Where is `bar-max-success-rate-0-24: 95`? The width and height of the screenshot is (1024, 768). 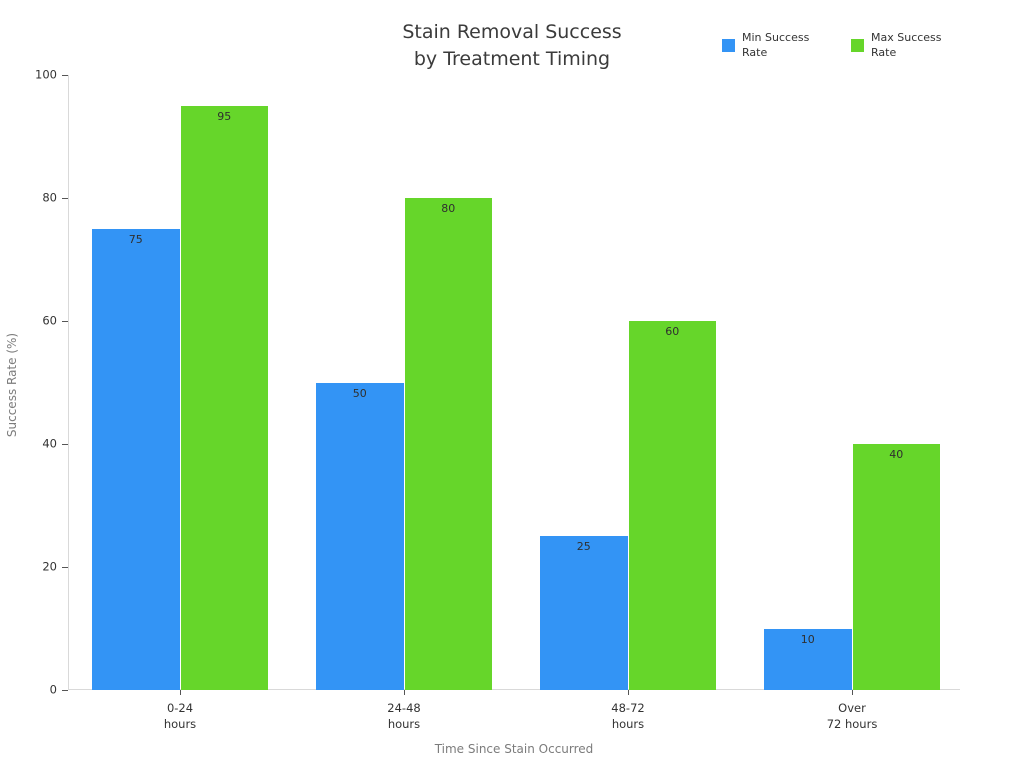
bar-max-success-rate-0-24: 95 is located at coordinates (224, 397).